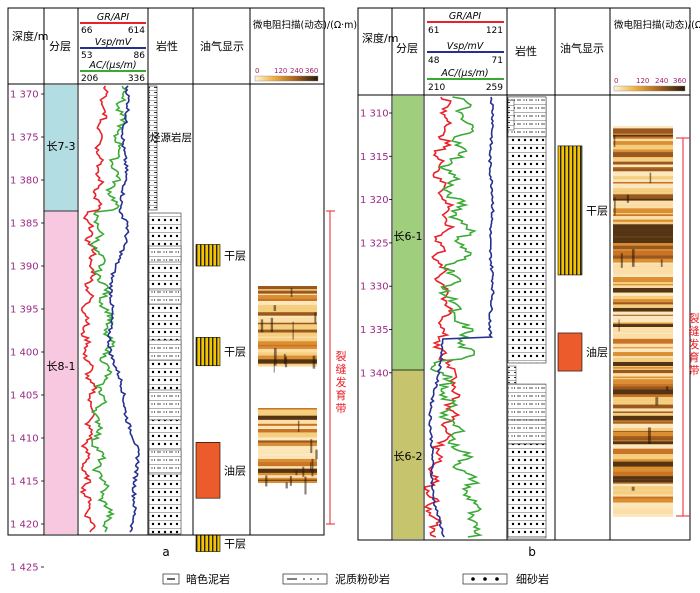 The width and height of the screenshot is (700, 593). I want to click on legend: 暗色泥岩 泥质粉砂岩 细砂岩, so click(355, 579).